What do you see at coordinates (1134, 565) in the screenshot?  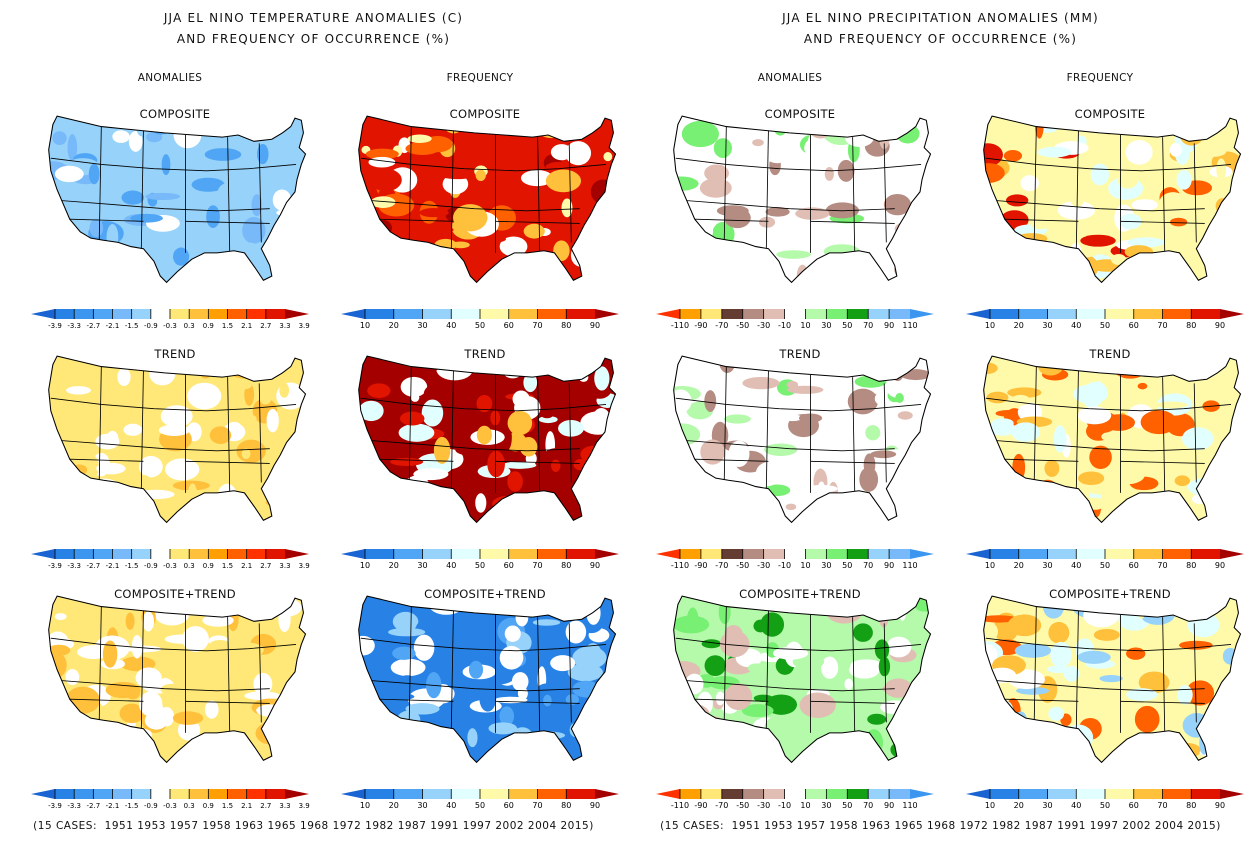 I see `colorbar-label: 60` at bounding box center [1134, 565].